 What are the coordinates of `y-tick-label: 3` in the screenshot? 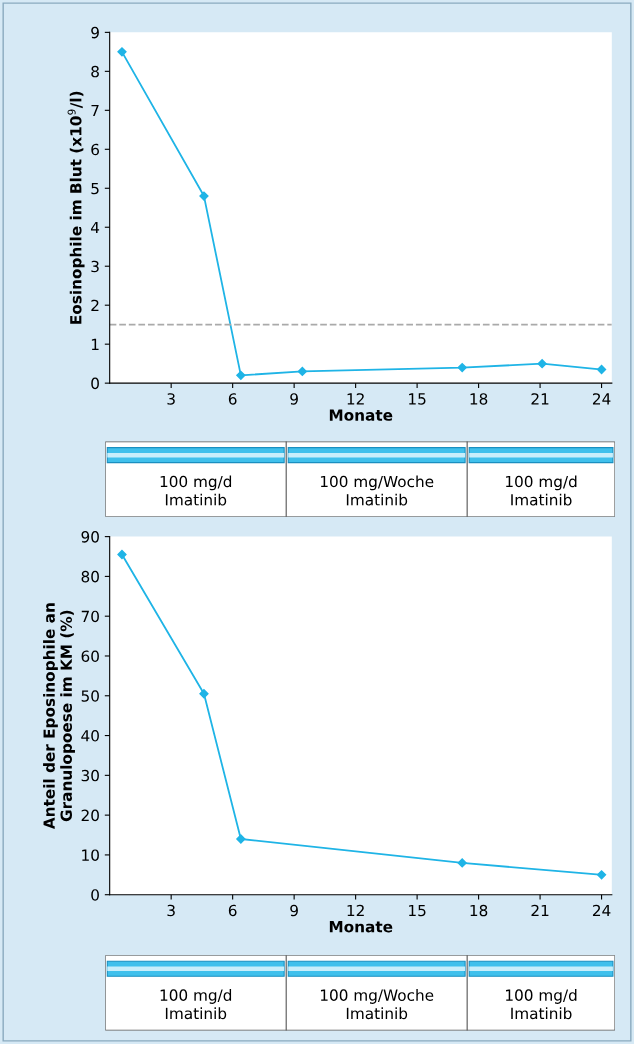 It's located at (95, 266).